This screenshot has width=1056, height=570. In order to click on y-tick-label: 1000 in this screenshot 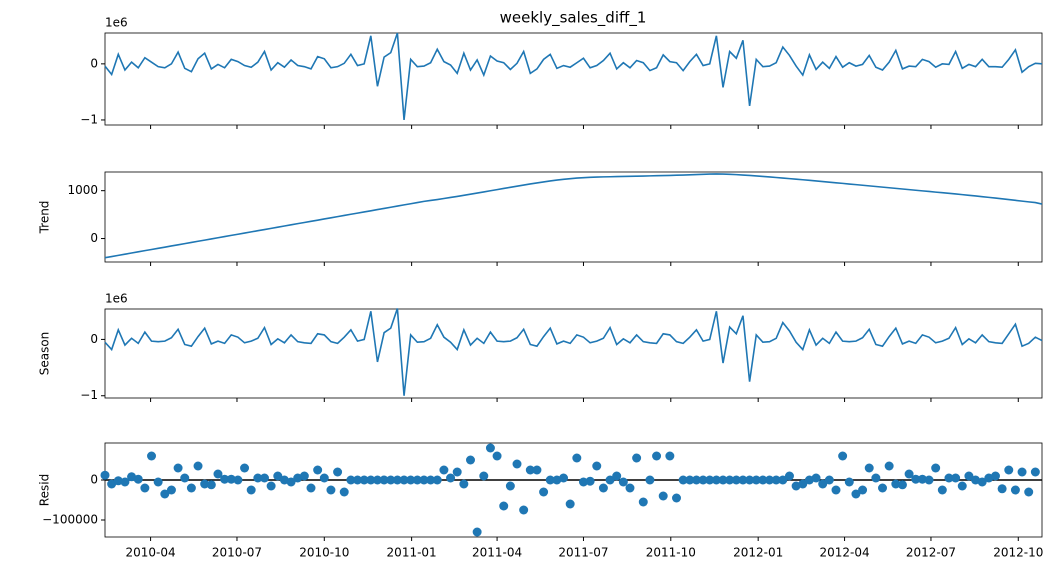, I will do `click(82, 190)`.